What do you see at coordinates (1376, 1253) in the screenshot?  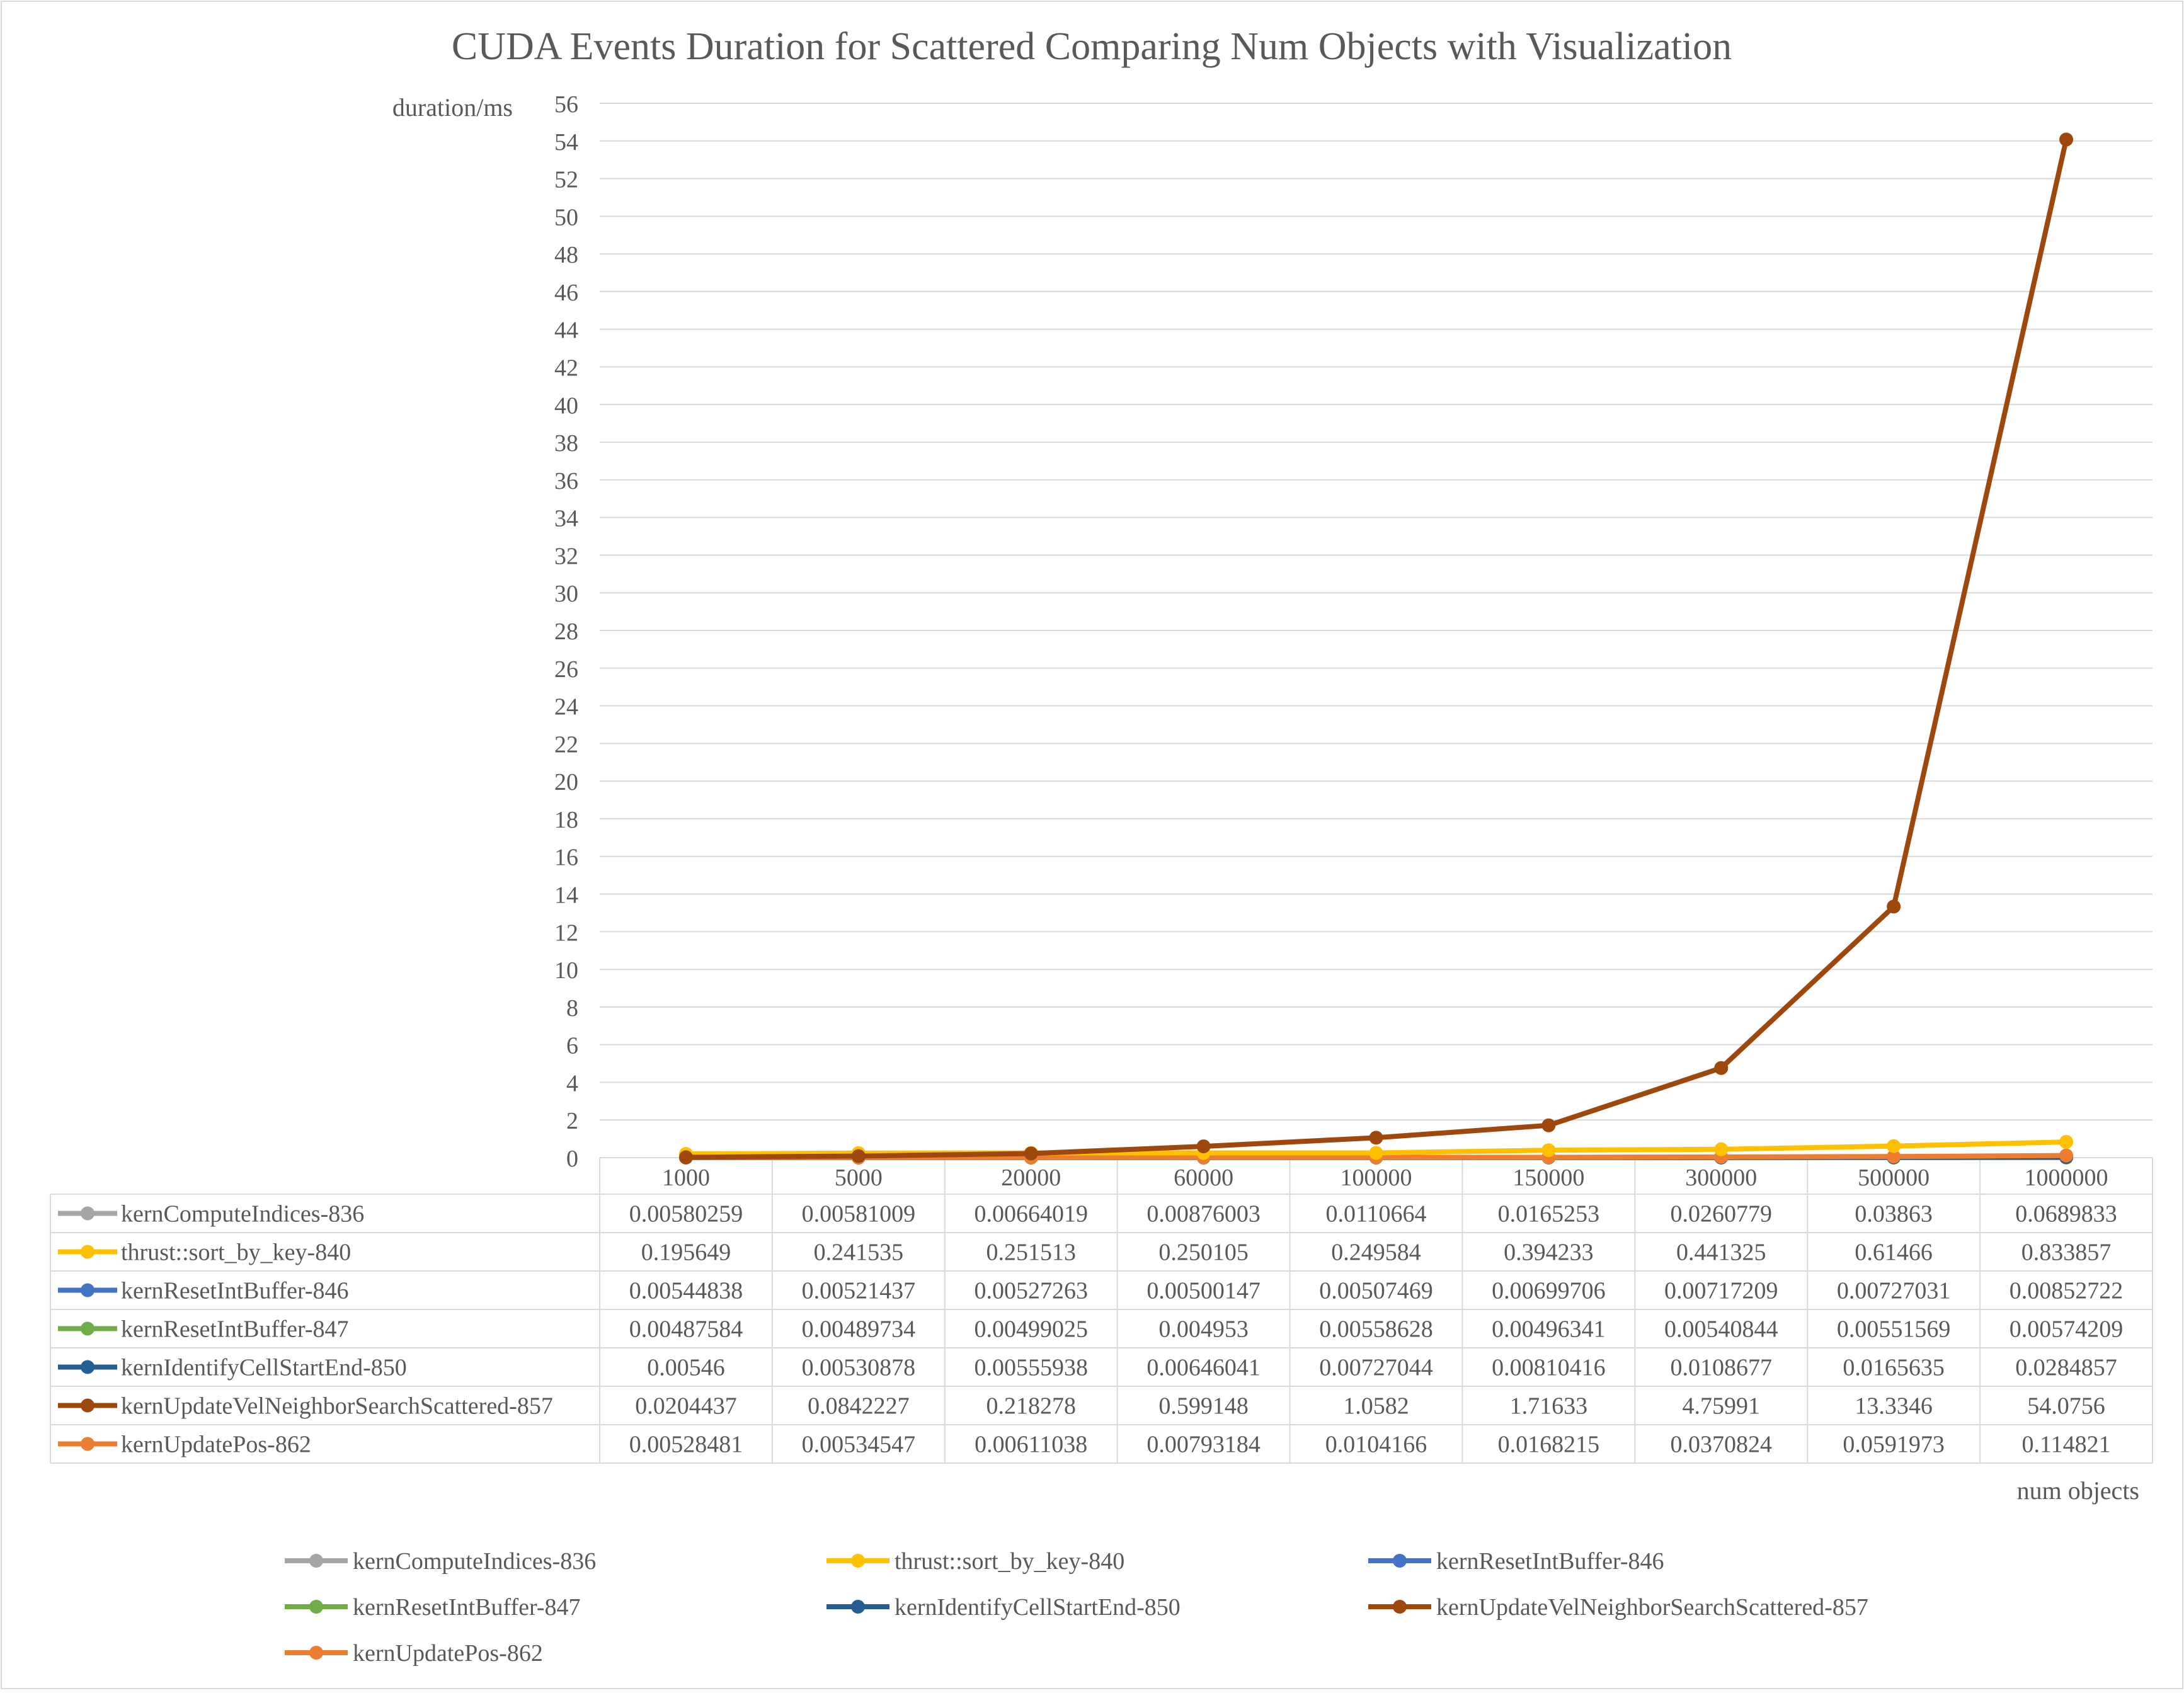 I see `table-cell-value: 0.249584` at bounding box center [1376, 1253].